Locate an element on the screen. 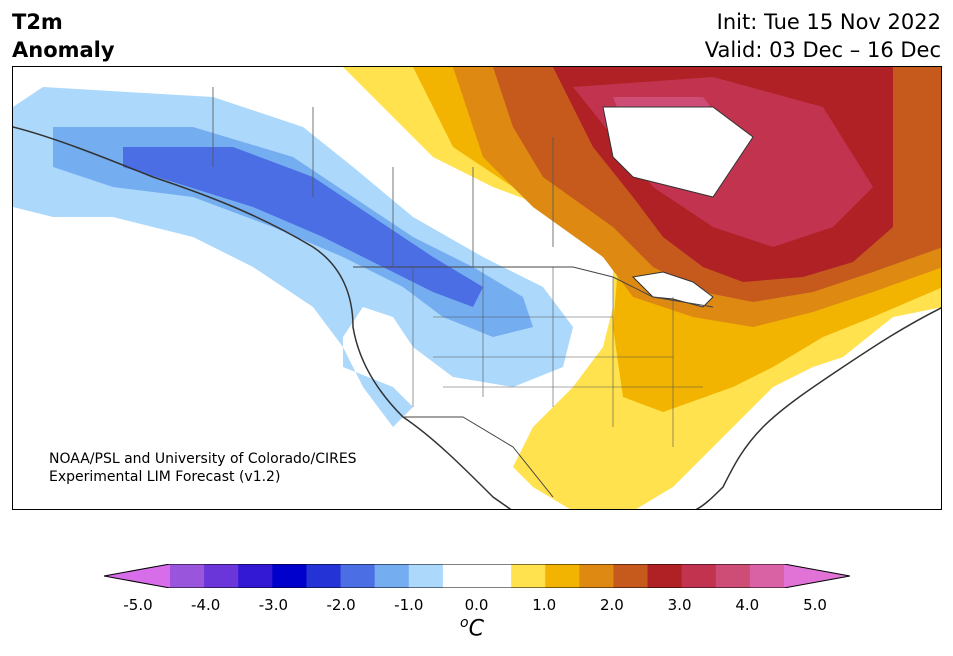 This screenshot has height=656, width=953. colorbar-tick-label: -3.0 is located at coordinates (273, 605).